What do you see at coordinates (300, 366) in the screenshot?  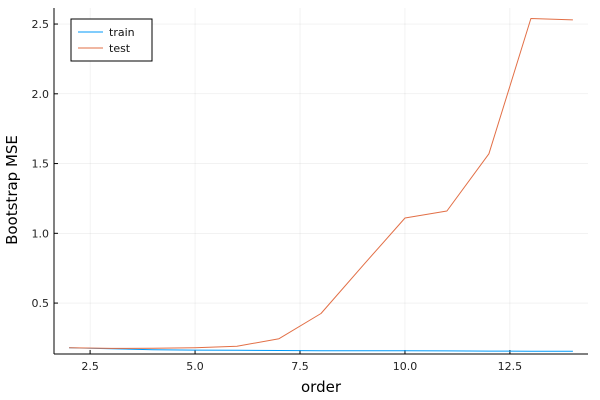 I see `x-tick-label: 7.5` at bounding box center [300, 366].